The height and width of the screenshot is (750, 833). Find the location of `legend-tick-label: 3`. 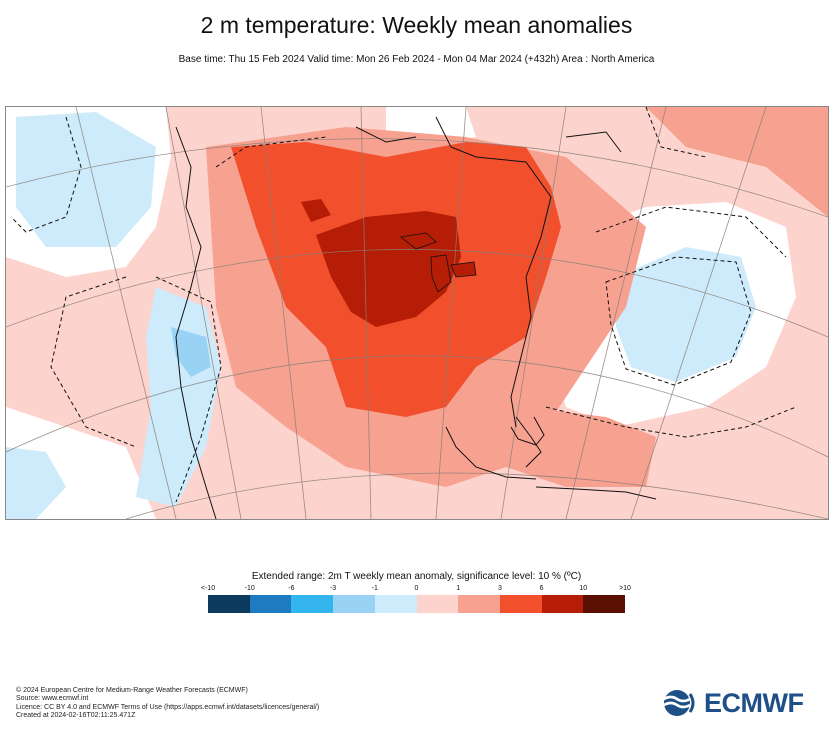

legend-tick-label: 3 is located at coordinates (499, 588).